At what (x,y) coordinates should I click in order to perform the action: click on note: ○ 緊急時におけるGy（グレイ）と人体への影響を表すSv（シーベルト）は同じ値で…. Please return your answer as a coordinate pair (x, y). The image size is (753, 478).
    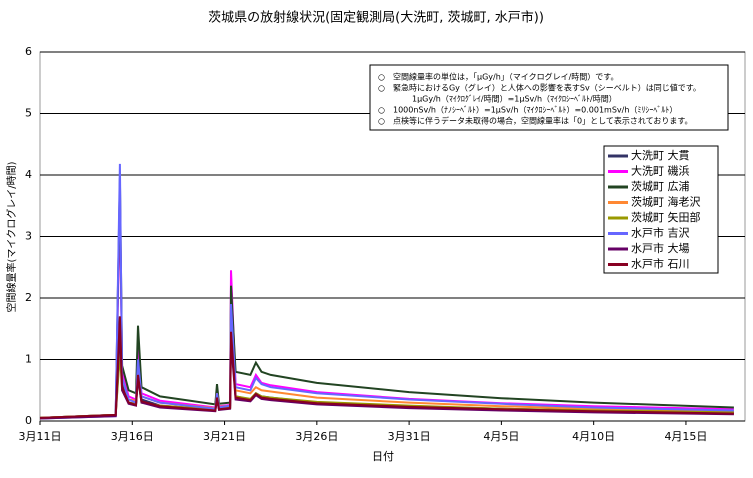
    Looking at the image, I should click on (539, 88).